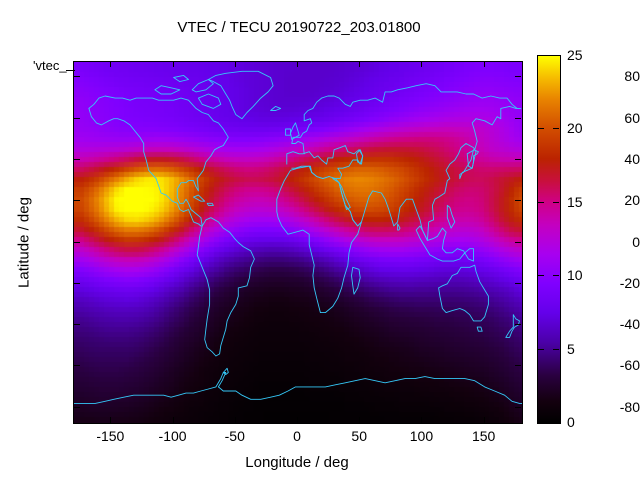  Describe the element at coordinates (297, 462) in the screenshot. I see `x-axis-title: Longitude / deg` at that location.